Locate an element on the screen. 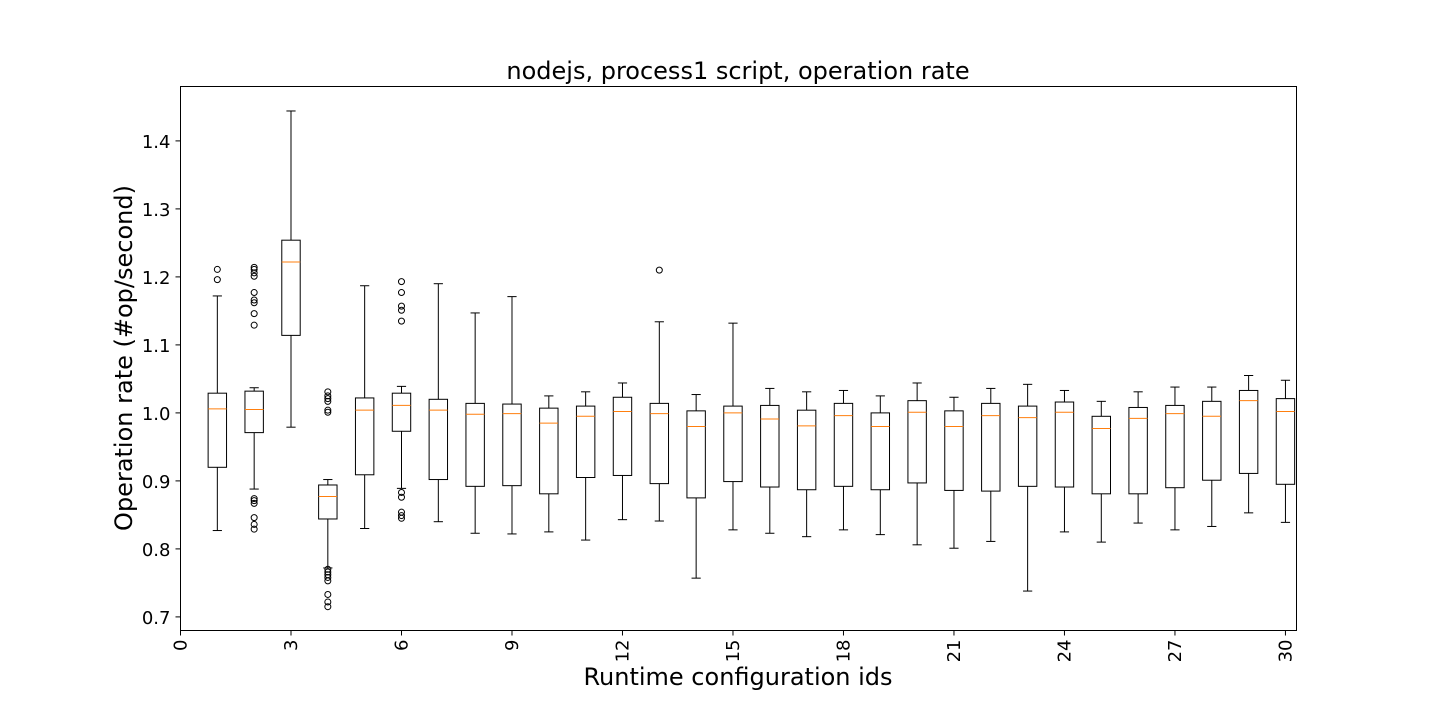  x-axis-label: Runtime configuration ids is located at coordinates (737, 677).